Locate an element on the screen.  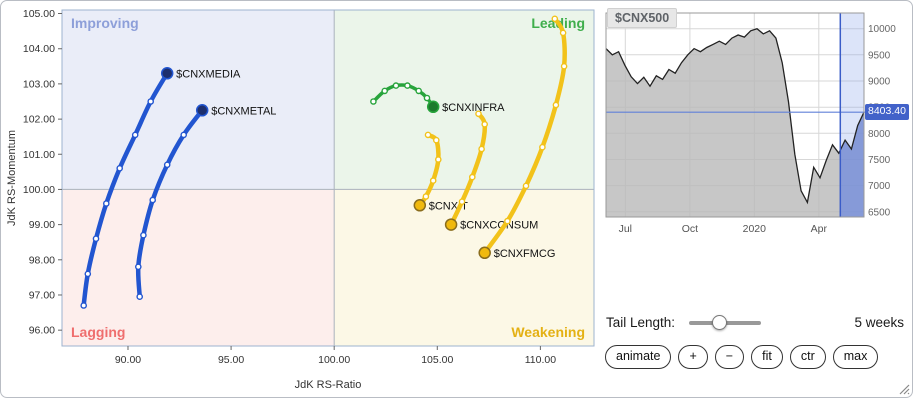
y-tick-label: 8000 is located at coordinates (879, 134).